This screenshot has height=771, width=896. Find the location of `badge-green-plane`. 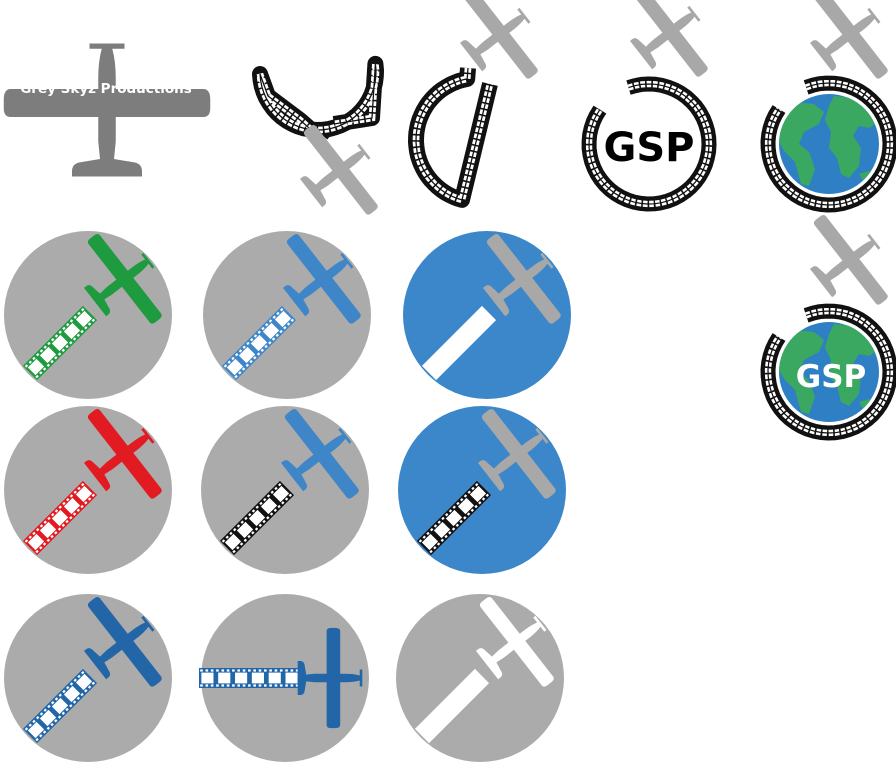

badge-green-plane is located at coordinates (93, 308).